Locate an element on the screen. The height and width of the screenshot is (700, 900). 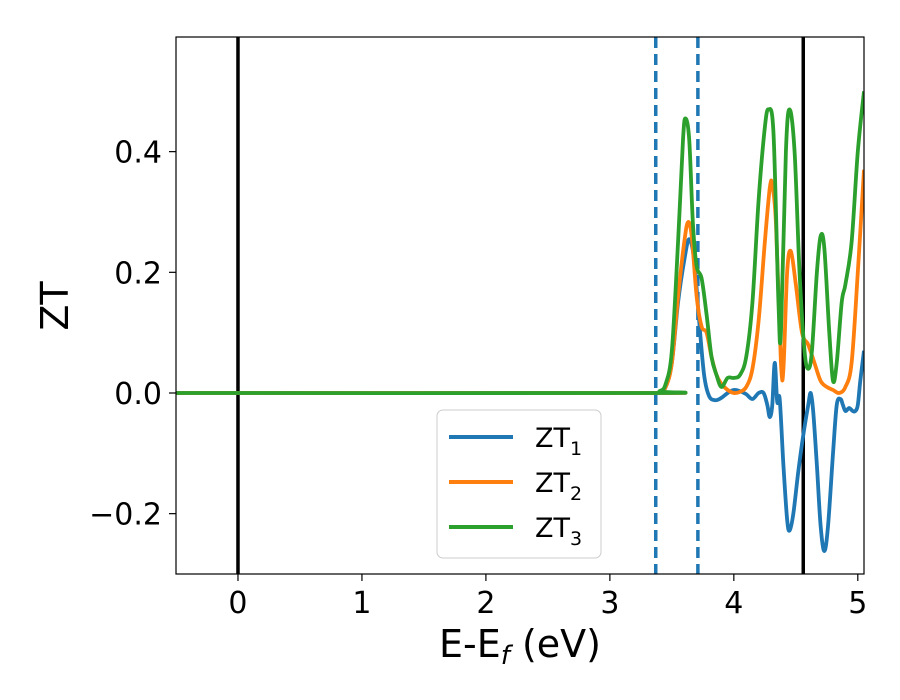
y-axis: −0.2 0.0 0.2 0.4 is located at coordinates (132, 334).